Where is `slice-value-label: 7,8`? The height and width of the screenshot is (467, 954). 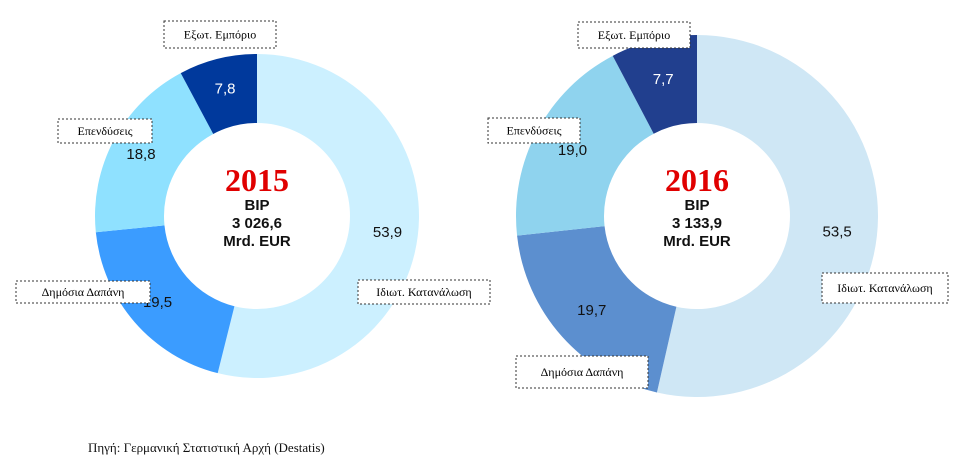
slice-value-label: 7,8 is located at coordinates (225, 88).